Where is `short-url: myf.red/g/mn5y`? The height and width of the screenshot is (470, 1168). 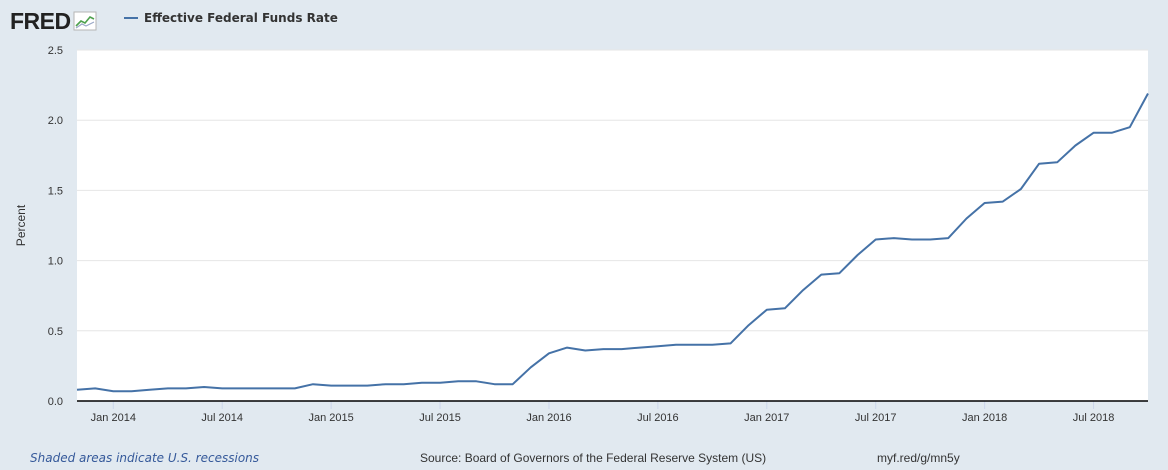
short-url: myf.red/g/mn5y is located at coordinates (918, 458).